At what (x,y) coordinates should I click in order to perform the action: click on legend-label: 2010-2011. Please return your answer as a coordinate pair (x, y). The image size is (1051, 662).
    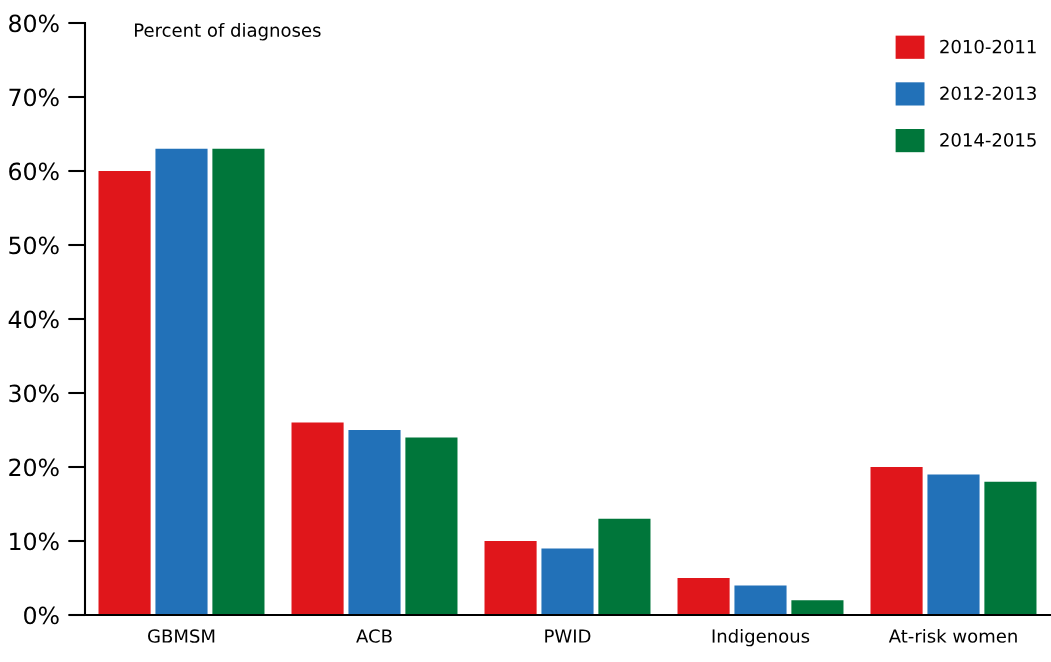
    Looking at the image, I should click on (988, 46).